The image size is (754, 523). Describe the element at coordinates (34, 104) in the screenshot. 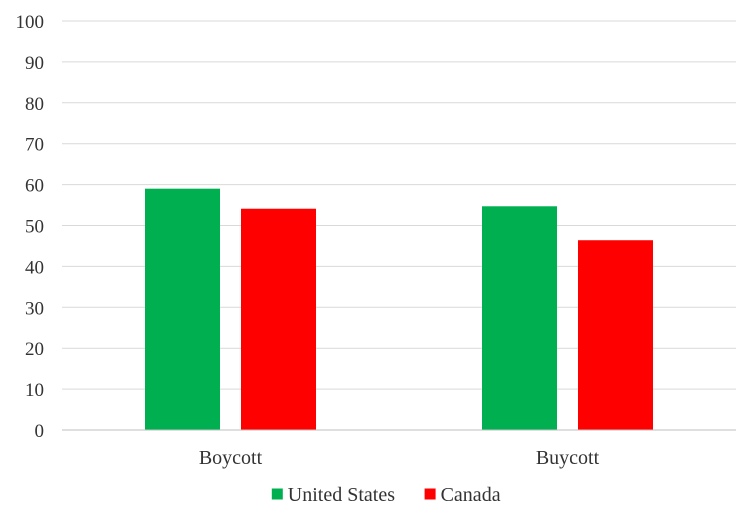

I see `y-tick-label: 80` at that location.